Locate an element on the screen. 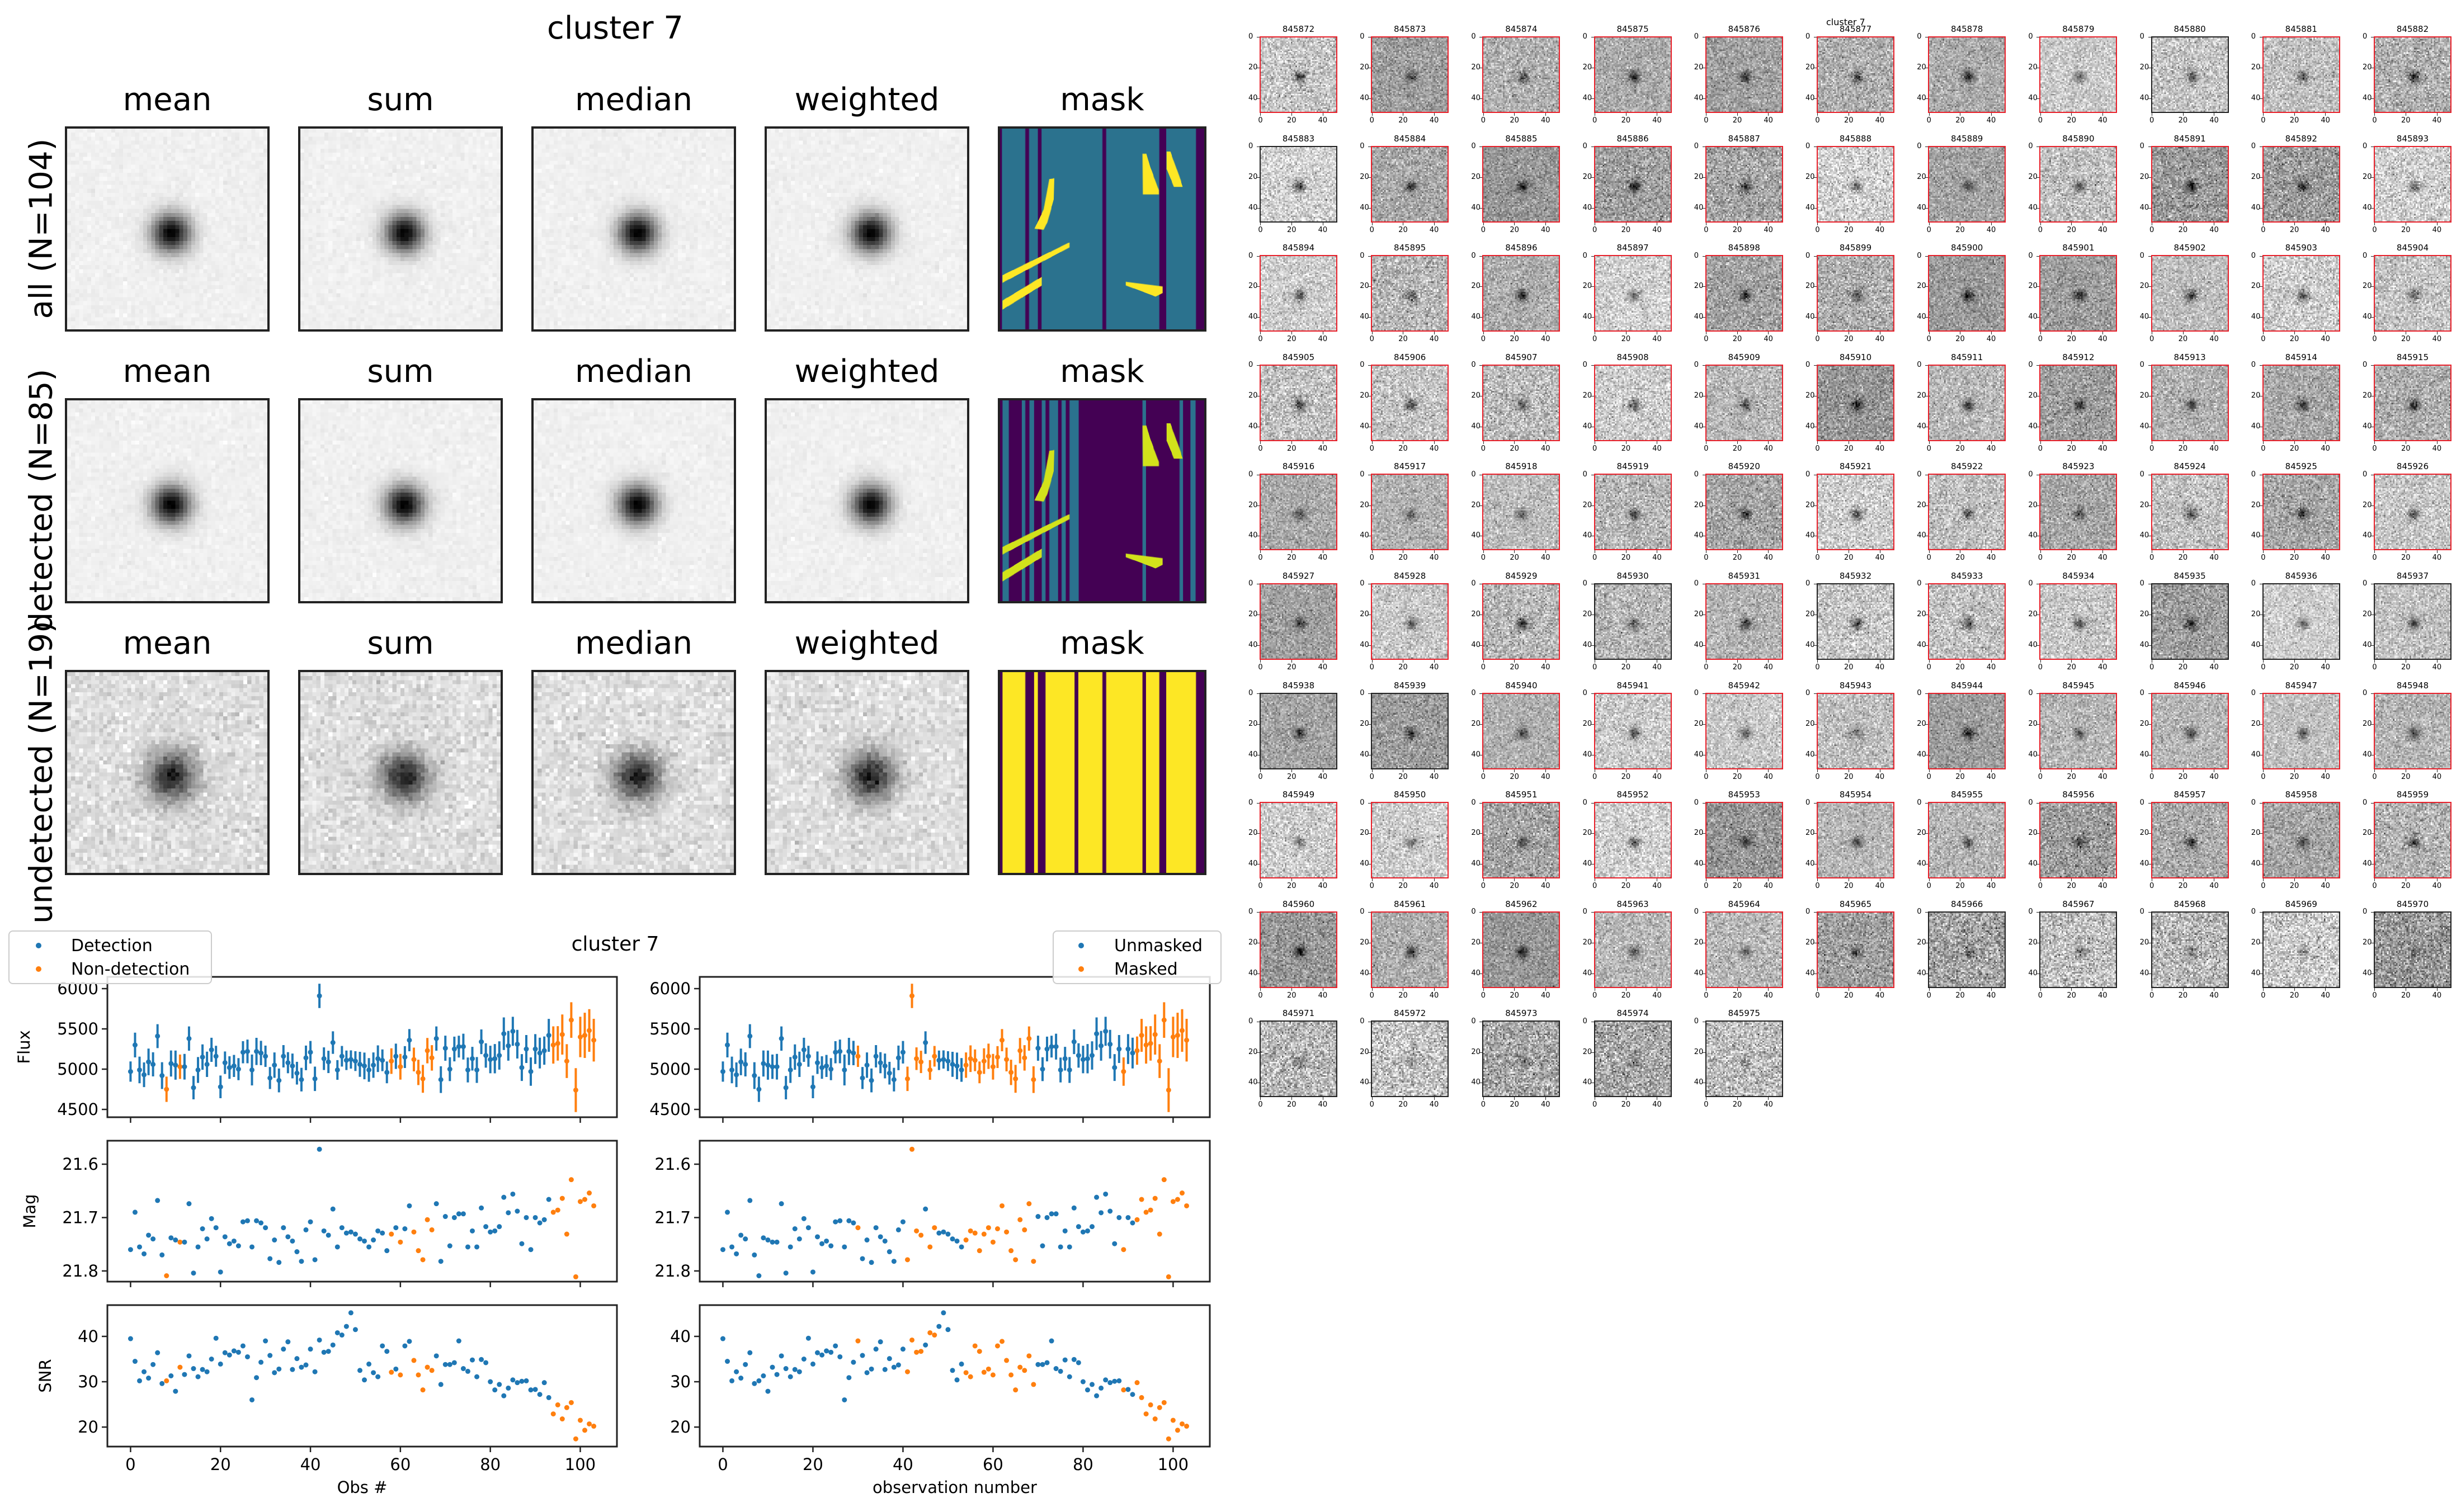 The image size is (2461, 1512). stamp-title: weighted is located at coordinates (867, 371).